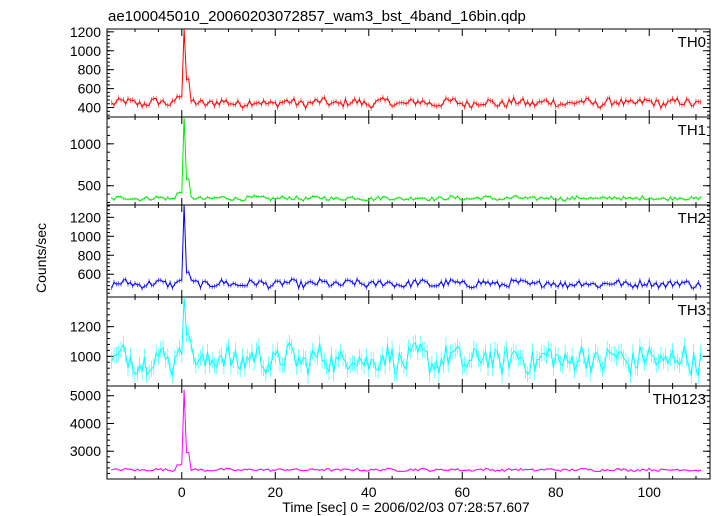 The image size is (717, 516). Describe the element at coordinates (679, 399) in the screenshot. I see `panel-label: TH0123` at that location.